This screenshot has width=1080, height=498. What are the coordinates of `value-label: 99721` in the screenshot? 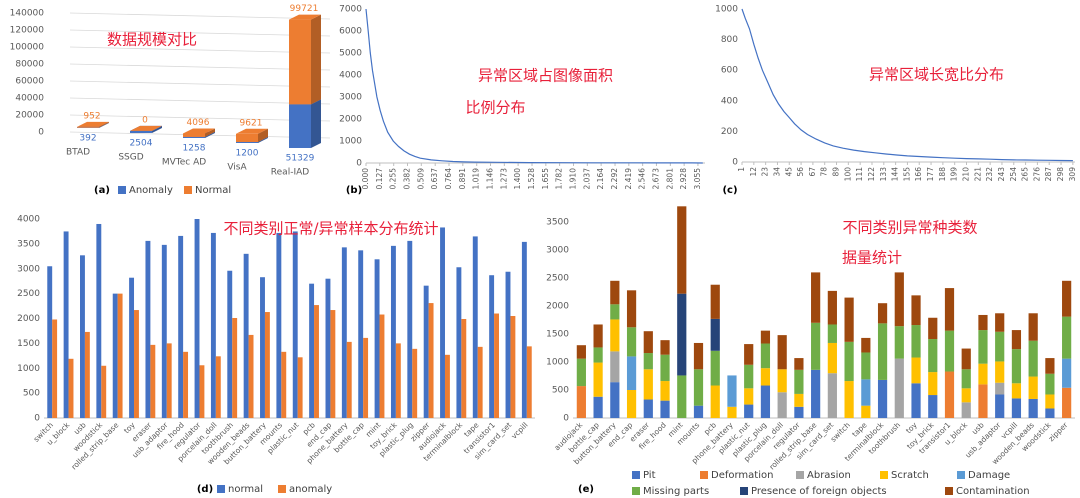 It's located at (304, 9).